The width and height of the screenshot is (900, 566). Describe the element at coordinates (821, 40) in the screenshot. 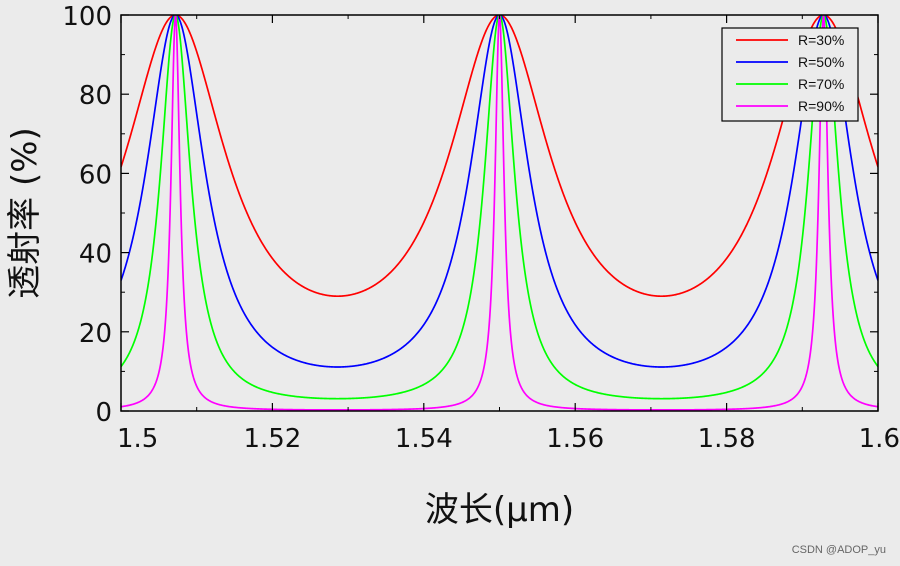

I see `legend-label-0: R=30%` at that location.